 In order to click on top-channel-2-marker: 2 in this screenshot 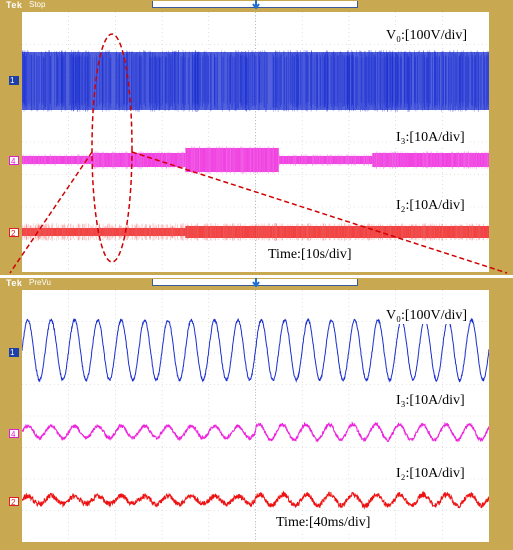, I will do `click(14, 233)`.